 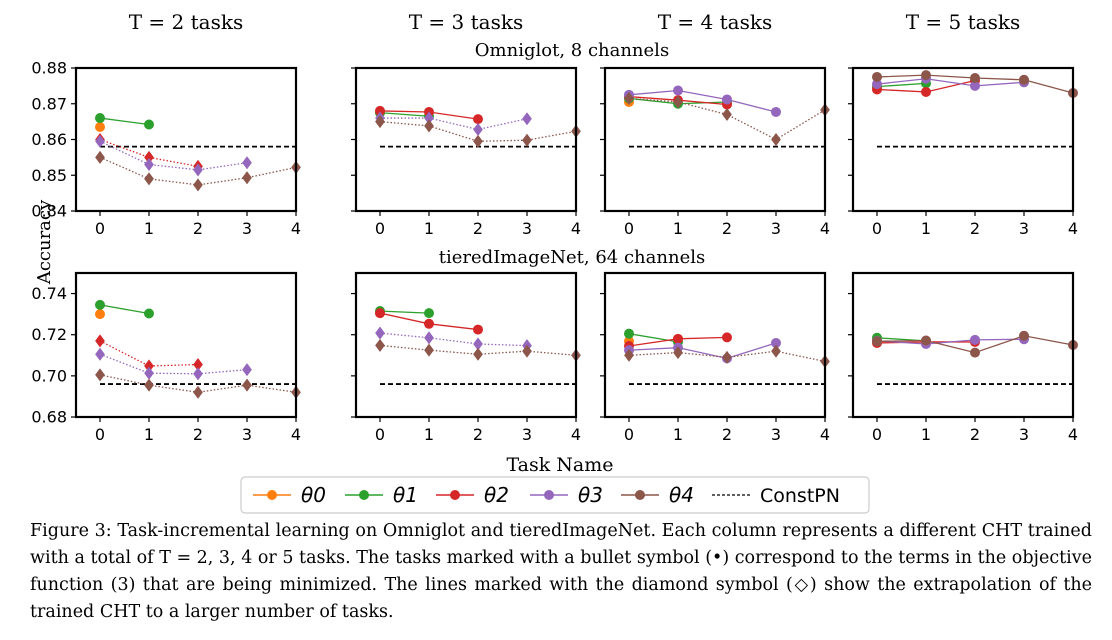 I want to click on y-tick-label: 0.74, so click(x=49, y=293).